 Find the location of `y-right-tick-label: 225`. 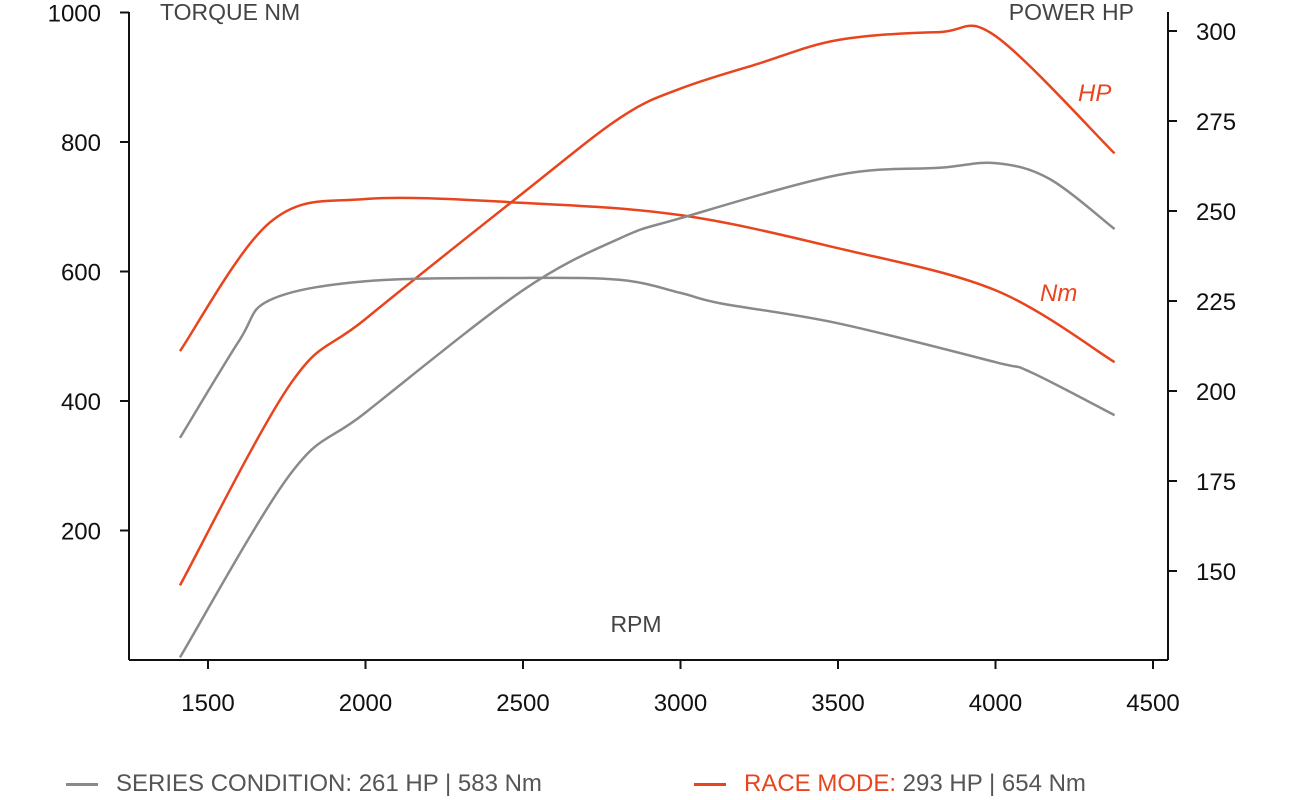

y-right-tick-label: 225 is located at coordinates (1216, 302).